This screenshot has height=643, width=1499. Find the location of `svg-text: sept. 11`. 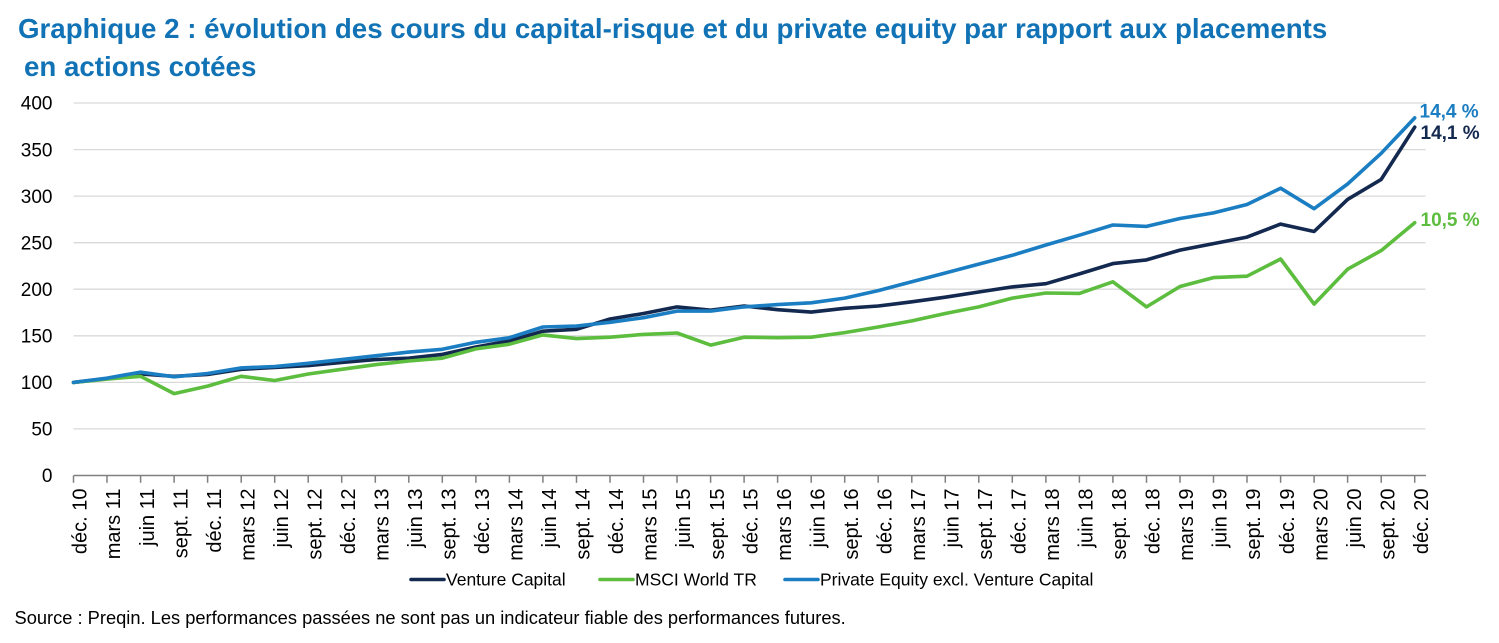

svg-text: sept. 11 is located at coordinates (181, 524).